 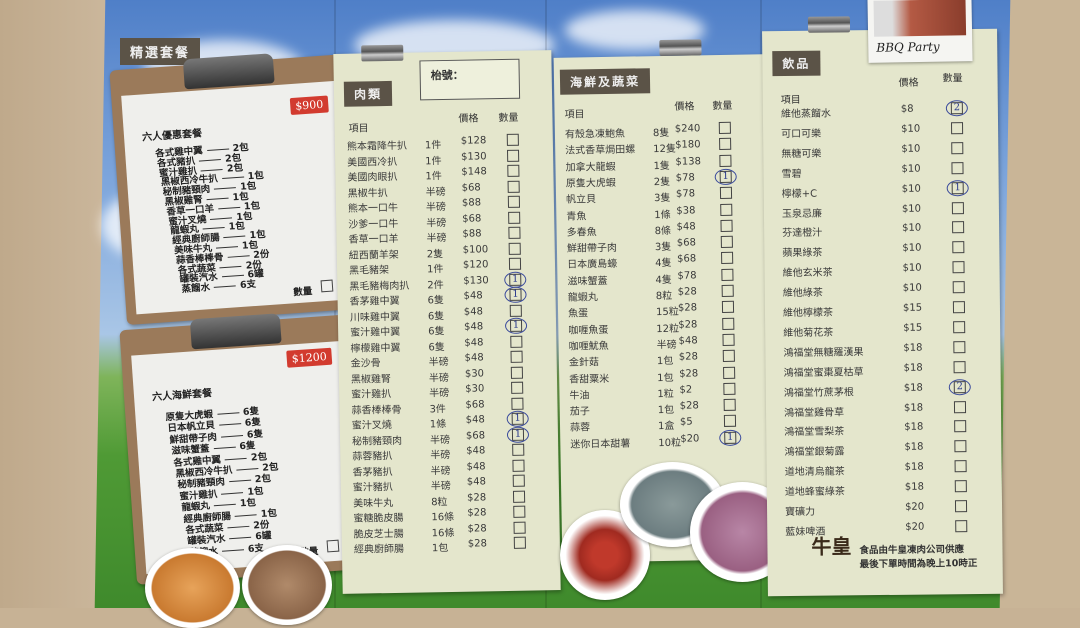 I want to click on seafood-item-name: 牛油, so click(x=579, y=396).